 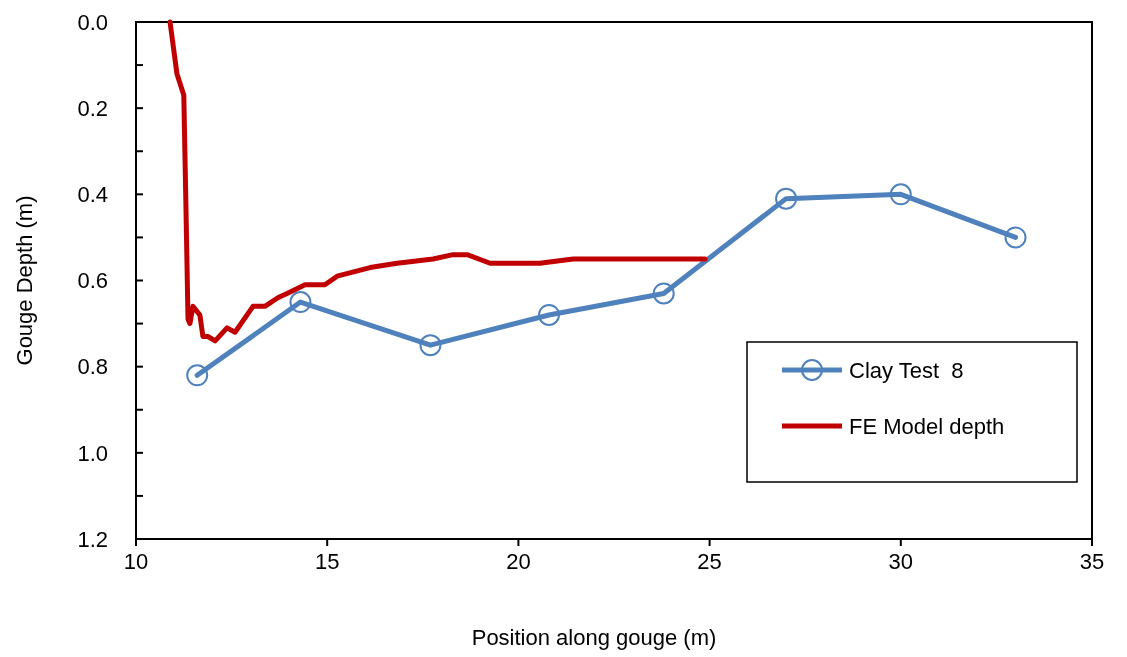 What do you see at coordinates (327, 561) in the screenshot?
I see `x-tick-label: 15` at bounding box center [327, 561].